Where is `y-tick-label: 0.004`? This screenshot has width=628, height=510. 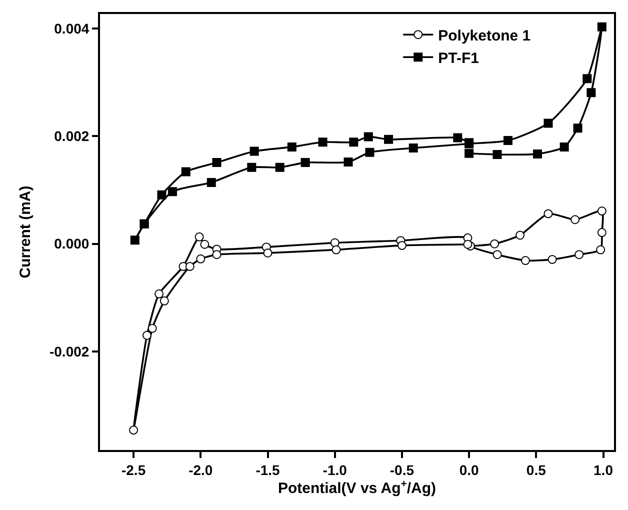 y-tick-label: 0.004 is located at coordinates (72, 28).